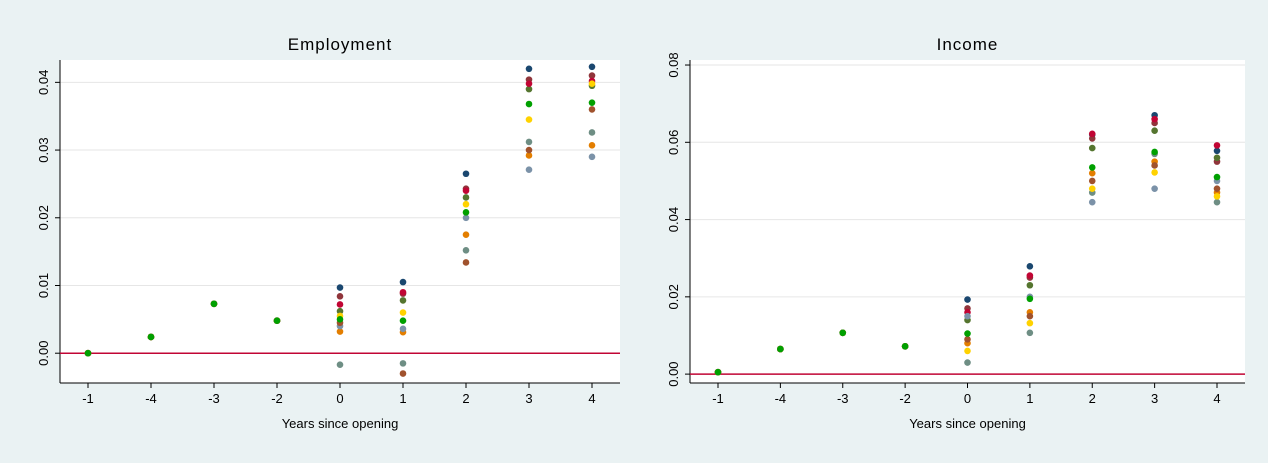  What do you see at coordinates (673, 64) in the screenshot?
I see `y-tick-label: 0.08` at bounding box center [673, 64].